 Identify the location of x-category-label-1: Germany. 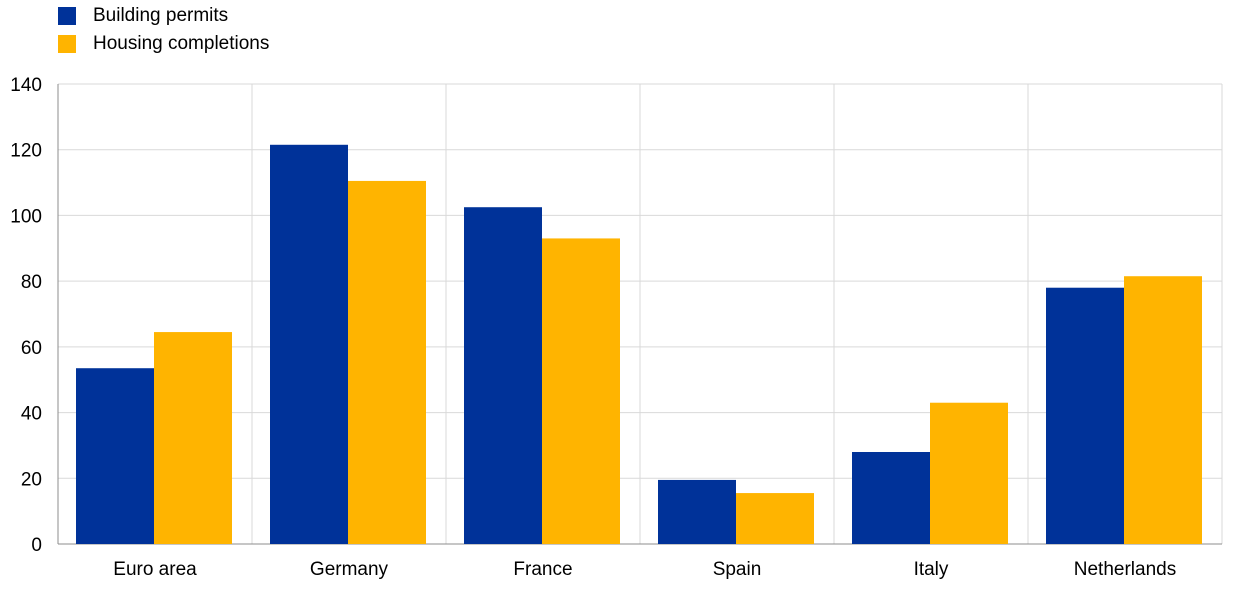
(349, 569).